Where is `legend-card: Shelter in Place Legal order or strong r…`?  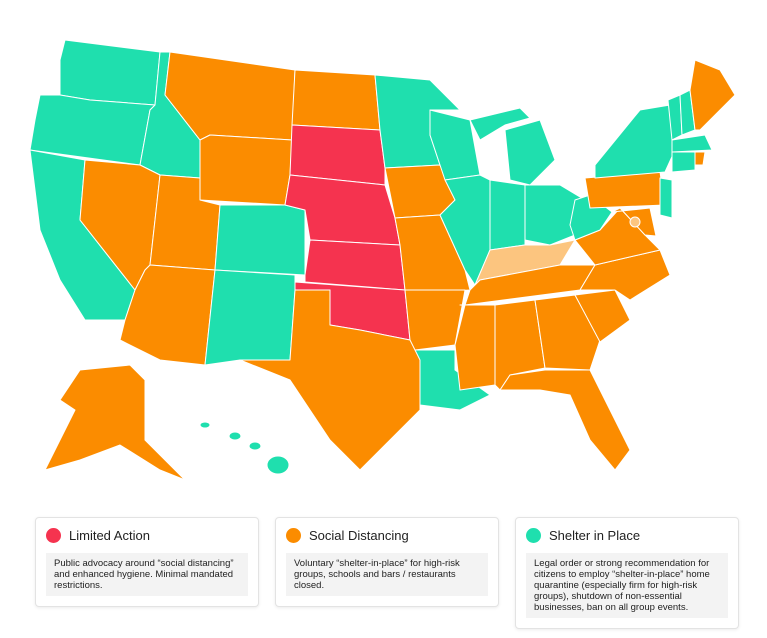
legend-card: Shelter in Place Legal order or strong r… is located at coordinates (627, 573).